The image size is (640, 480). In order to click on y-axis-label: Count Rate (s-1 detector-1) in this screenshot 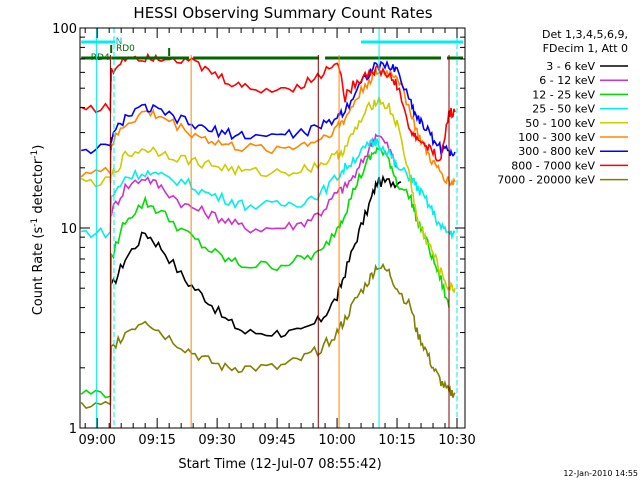, I will do `click(38, 230)`.